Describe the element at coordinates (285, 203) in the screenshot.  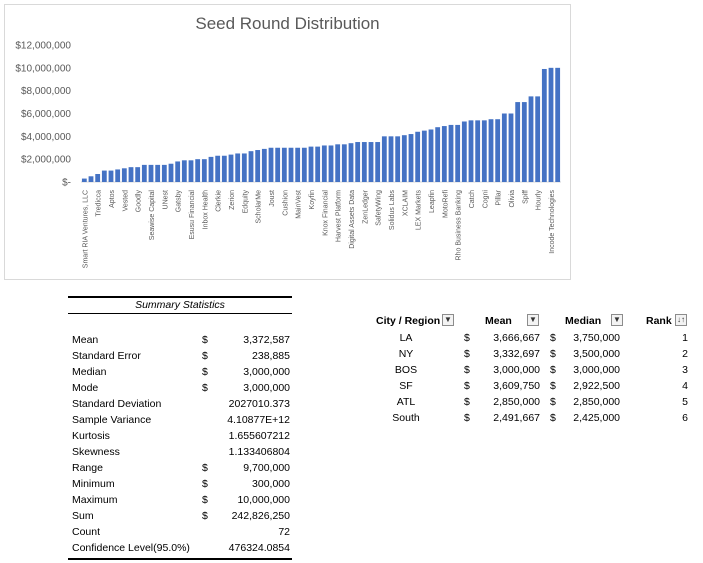
I see `x-tick-label: Cushion` at that location.